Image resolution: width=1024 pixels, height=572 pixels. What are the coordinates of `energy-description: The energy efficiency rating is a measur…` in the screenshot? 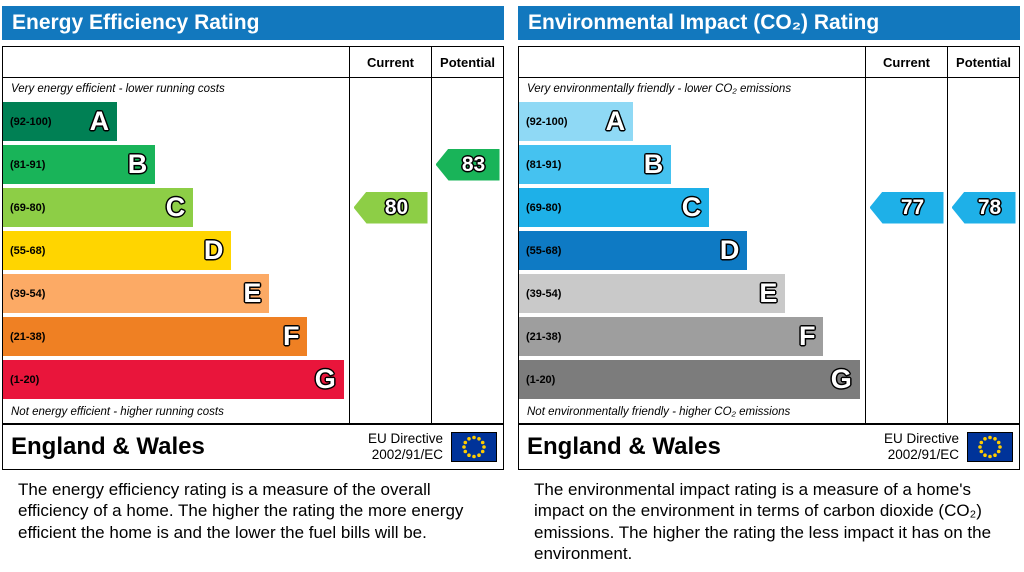 It's located at (241, 511).